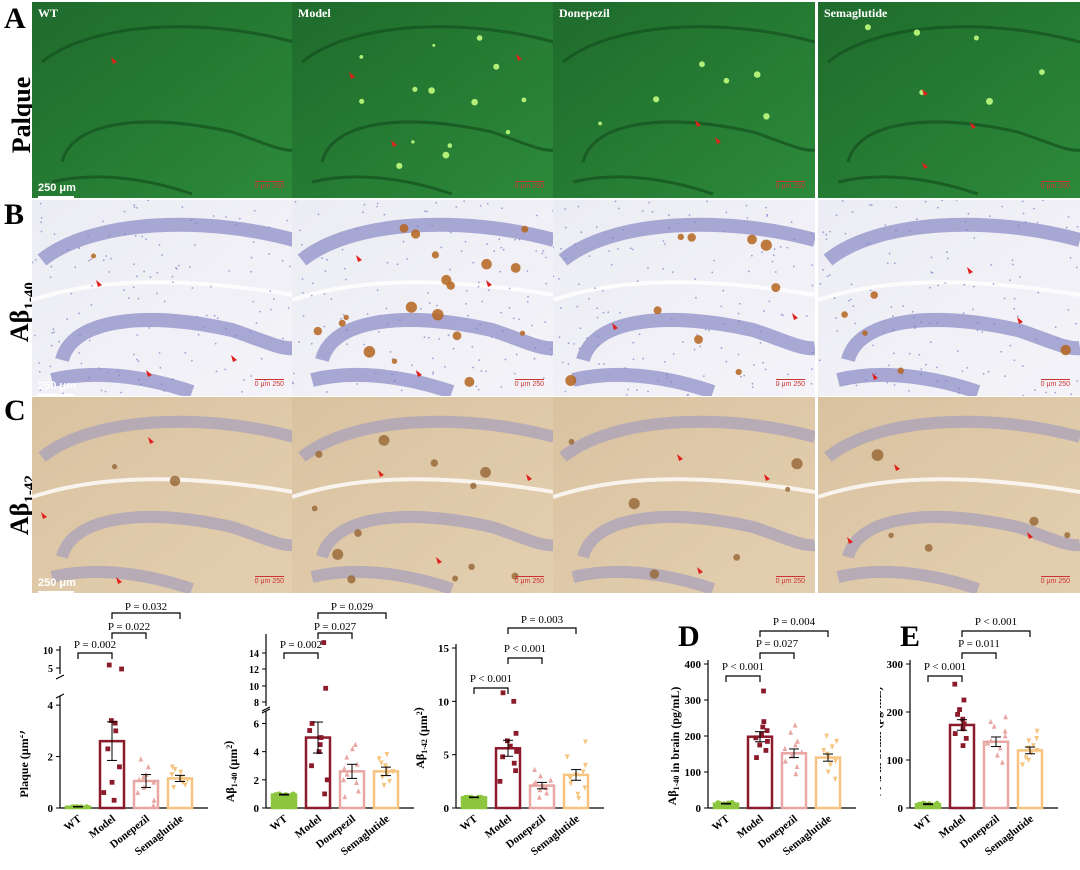 This screenshot has height=870, width=1080. I want to click on y-tick-label: 200, so click(693, 737).